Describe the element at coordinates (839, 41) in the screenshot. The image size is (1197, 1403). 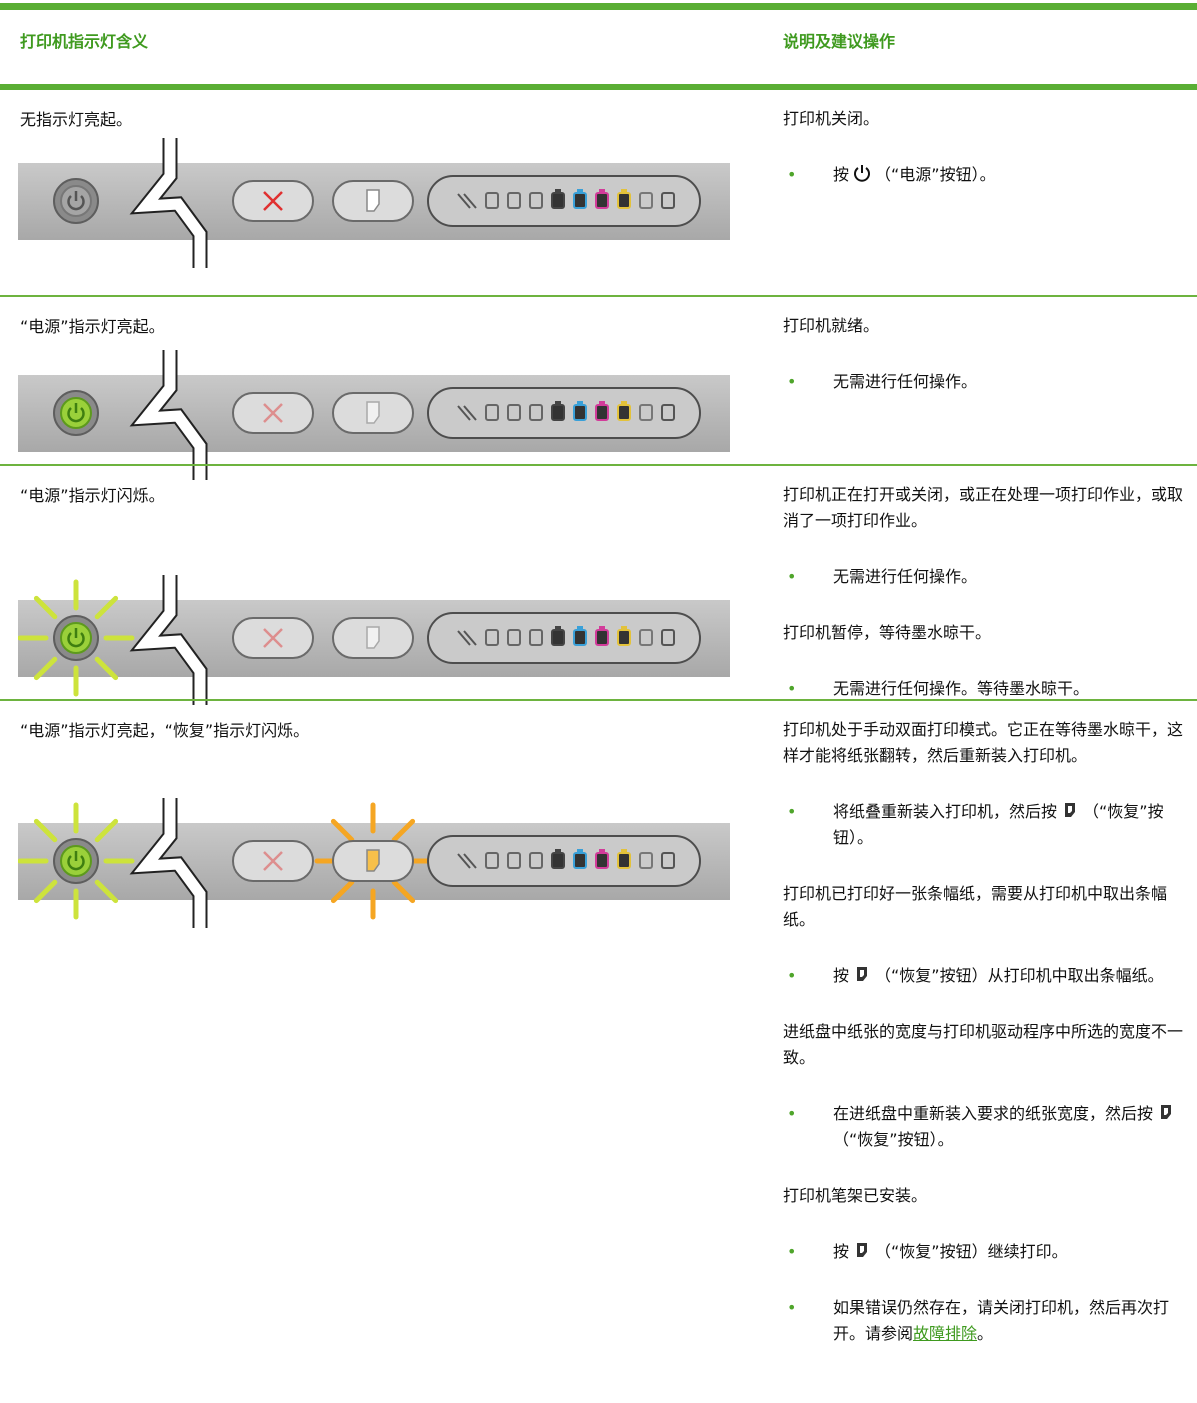
I see `column-header: 说明及建议操作` at that location.